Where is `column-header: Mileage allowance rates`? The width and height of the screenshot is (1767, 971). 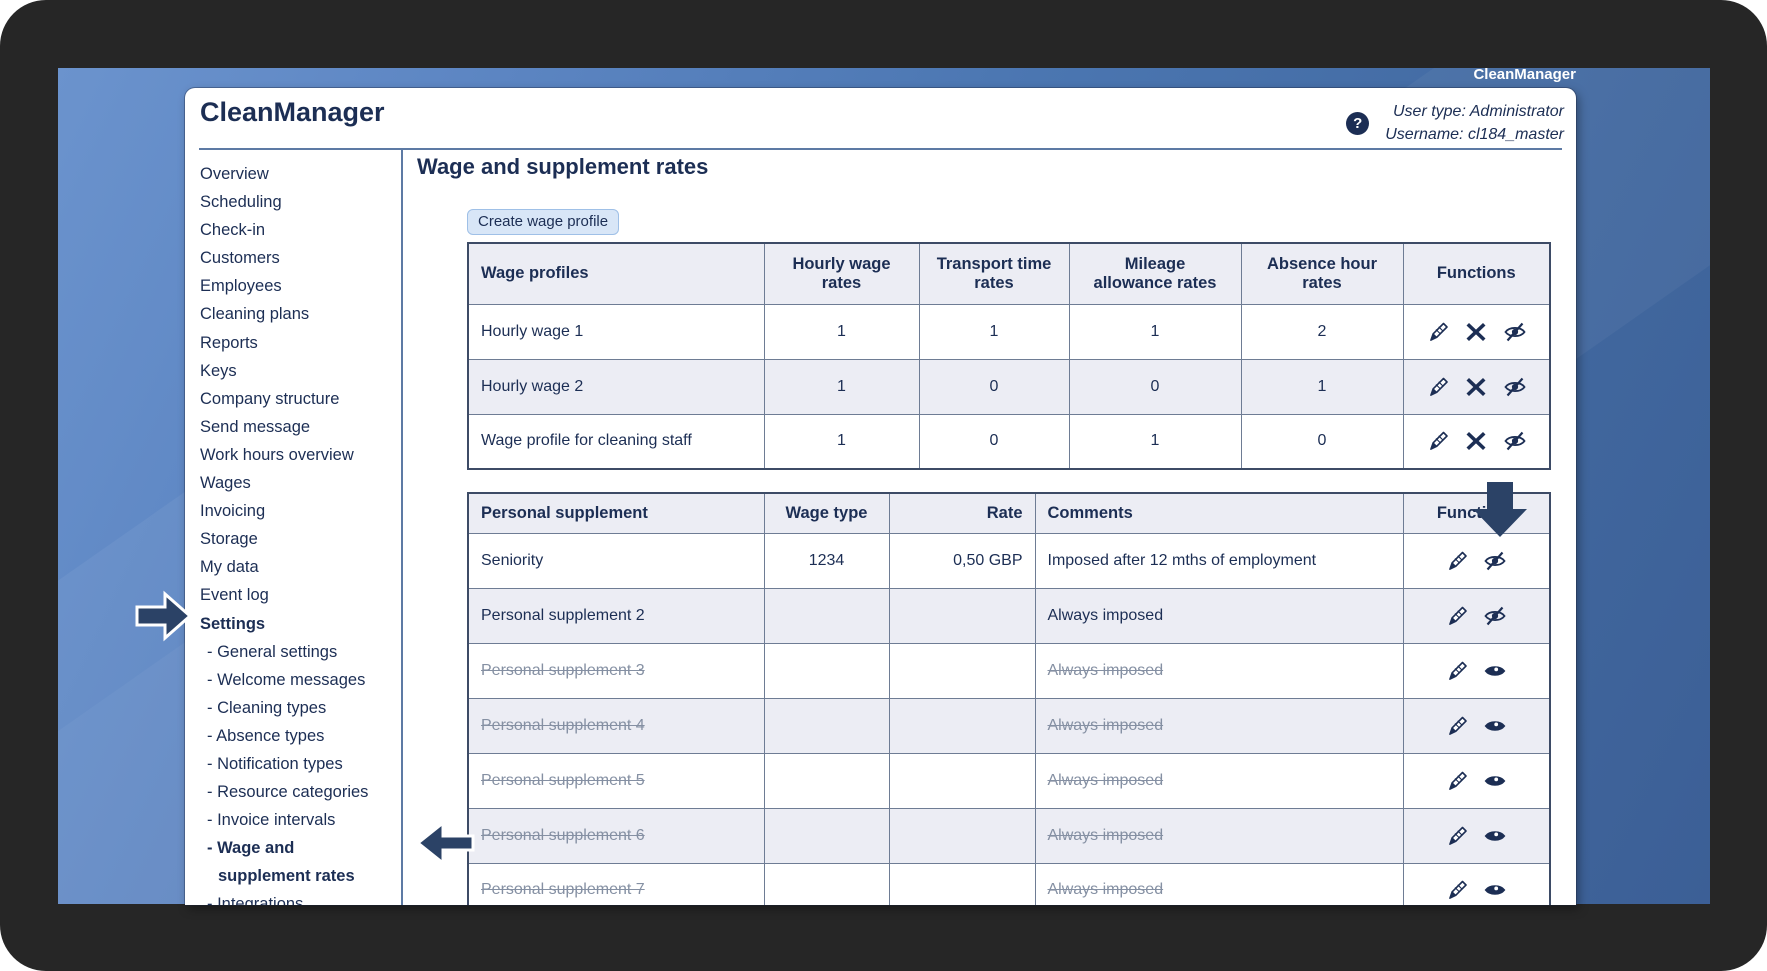 column-header: Mileage allowance rates is located at coordinates (1155, 273).